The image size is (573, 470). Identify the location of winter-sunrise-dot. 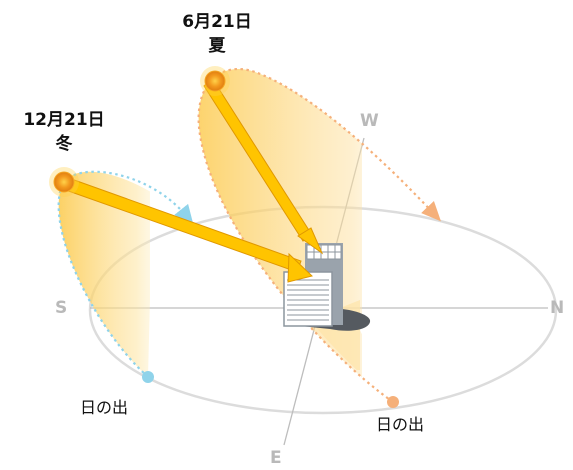
(148, 377).